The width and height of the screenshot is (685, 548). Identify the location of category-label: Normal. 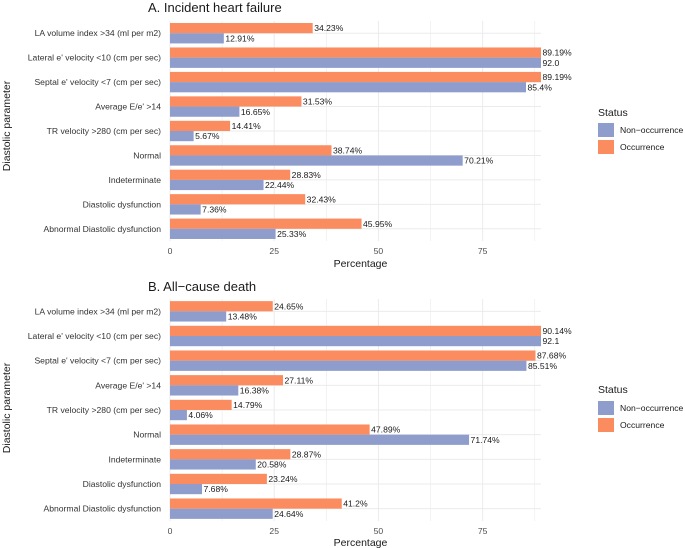
(147, 435).